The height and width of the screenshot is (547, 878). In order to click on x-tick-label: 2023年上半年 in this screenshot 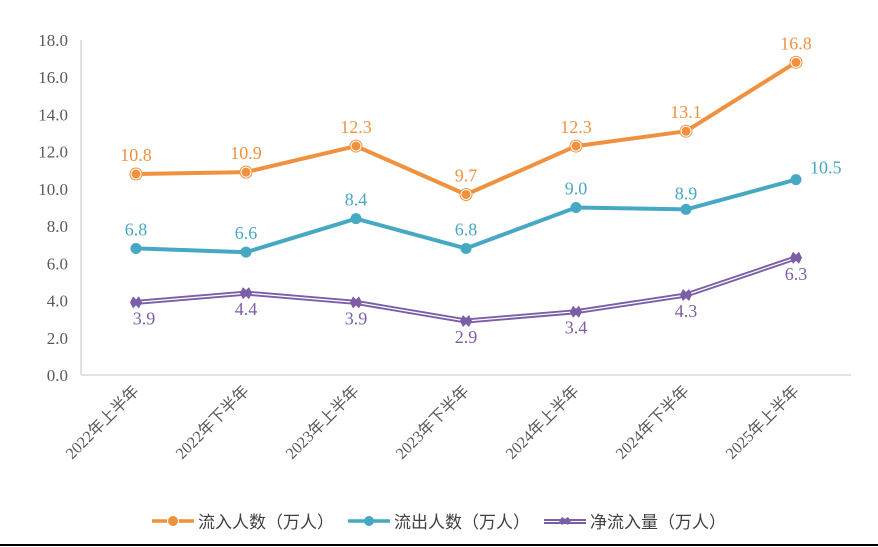, I will do `click(322, 422)`.